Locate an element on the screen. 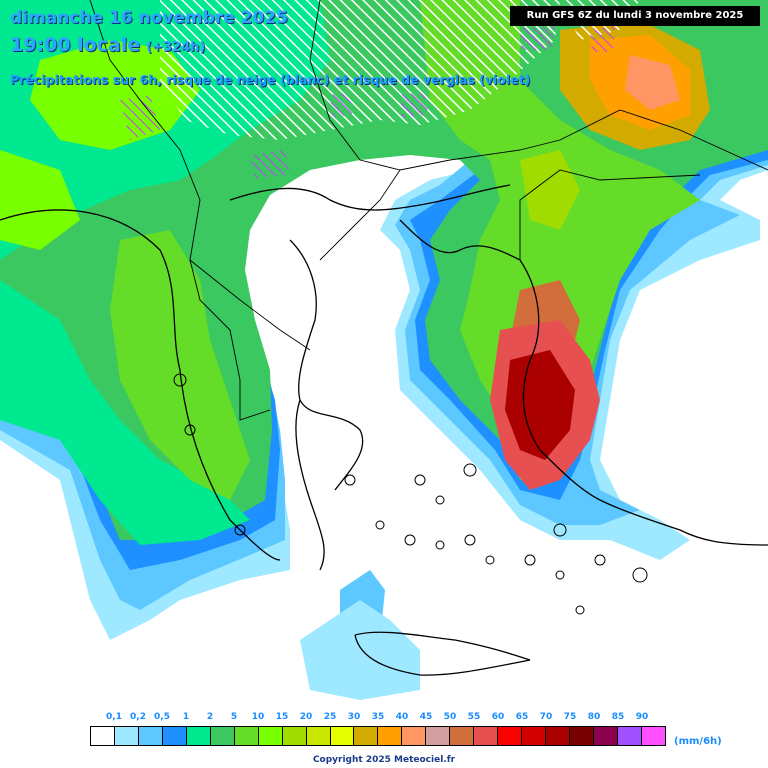 Image resolution: width=768 pixels, height=768 pixels. legend-label: 0,1 is located at coordinates (114, 717).